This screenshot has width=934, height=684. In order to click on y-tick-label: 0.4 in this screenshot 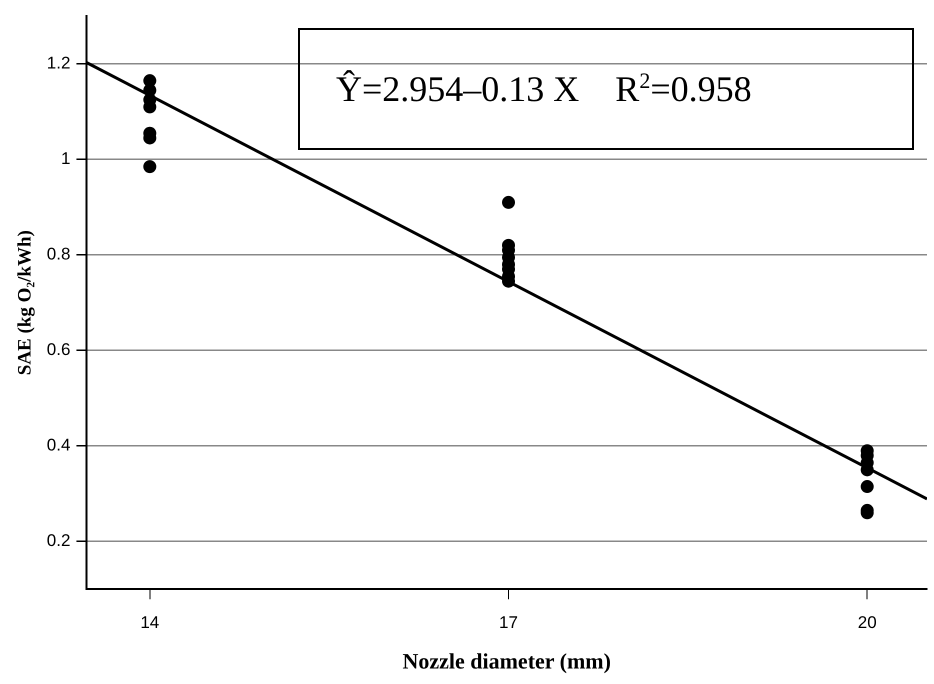, I will do `click(58, 445)`.